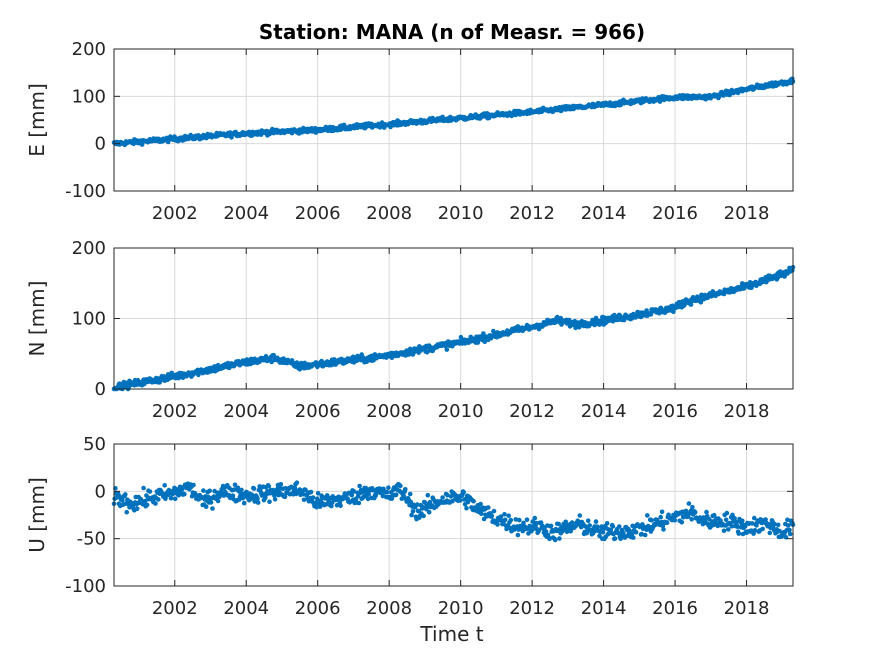  I want to click on x-tick-label: 2008, so click(389, 411).